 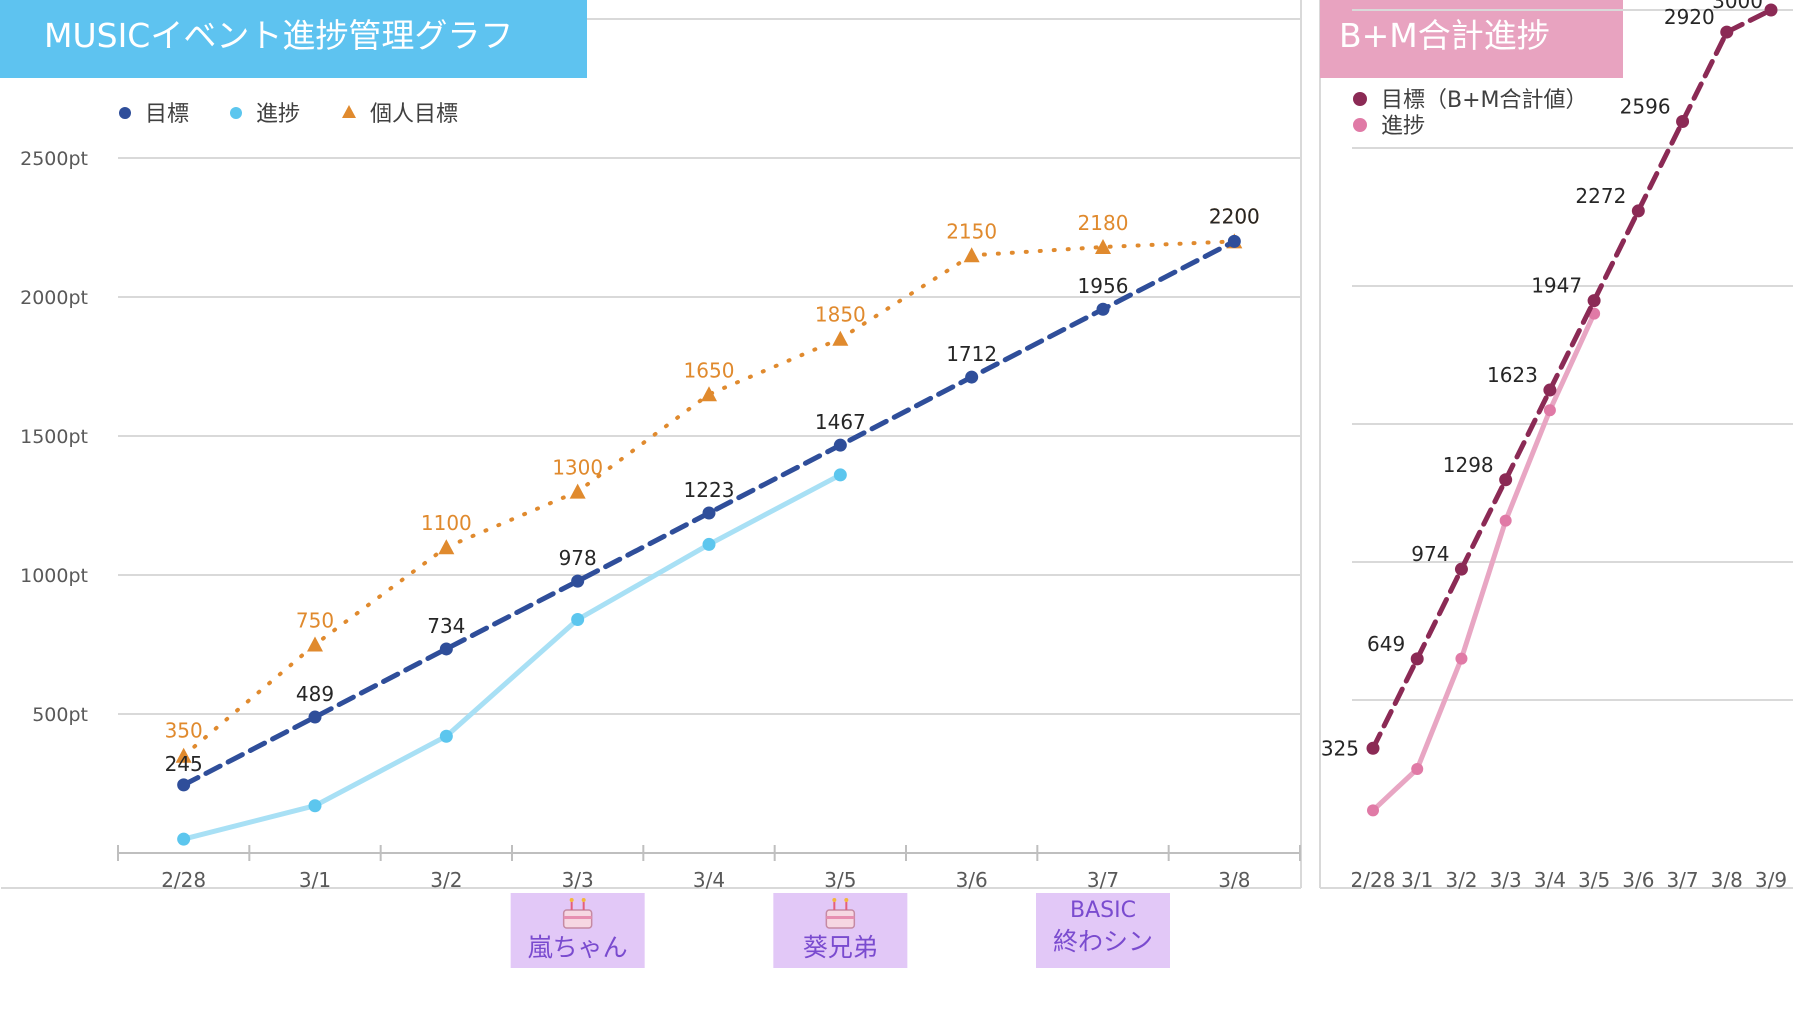 I want to click on data-label: 1100, so click(x=446, y=523).